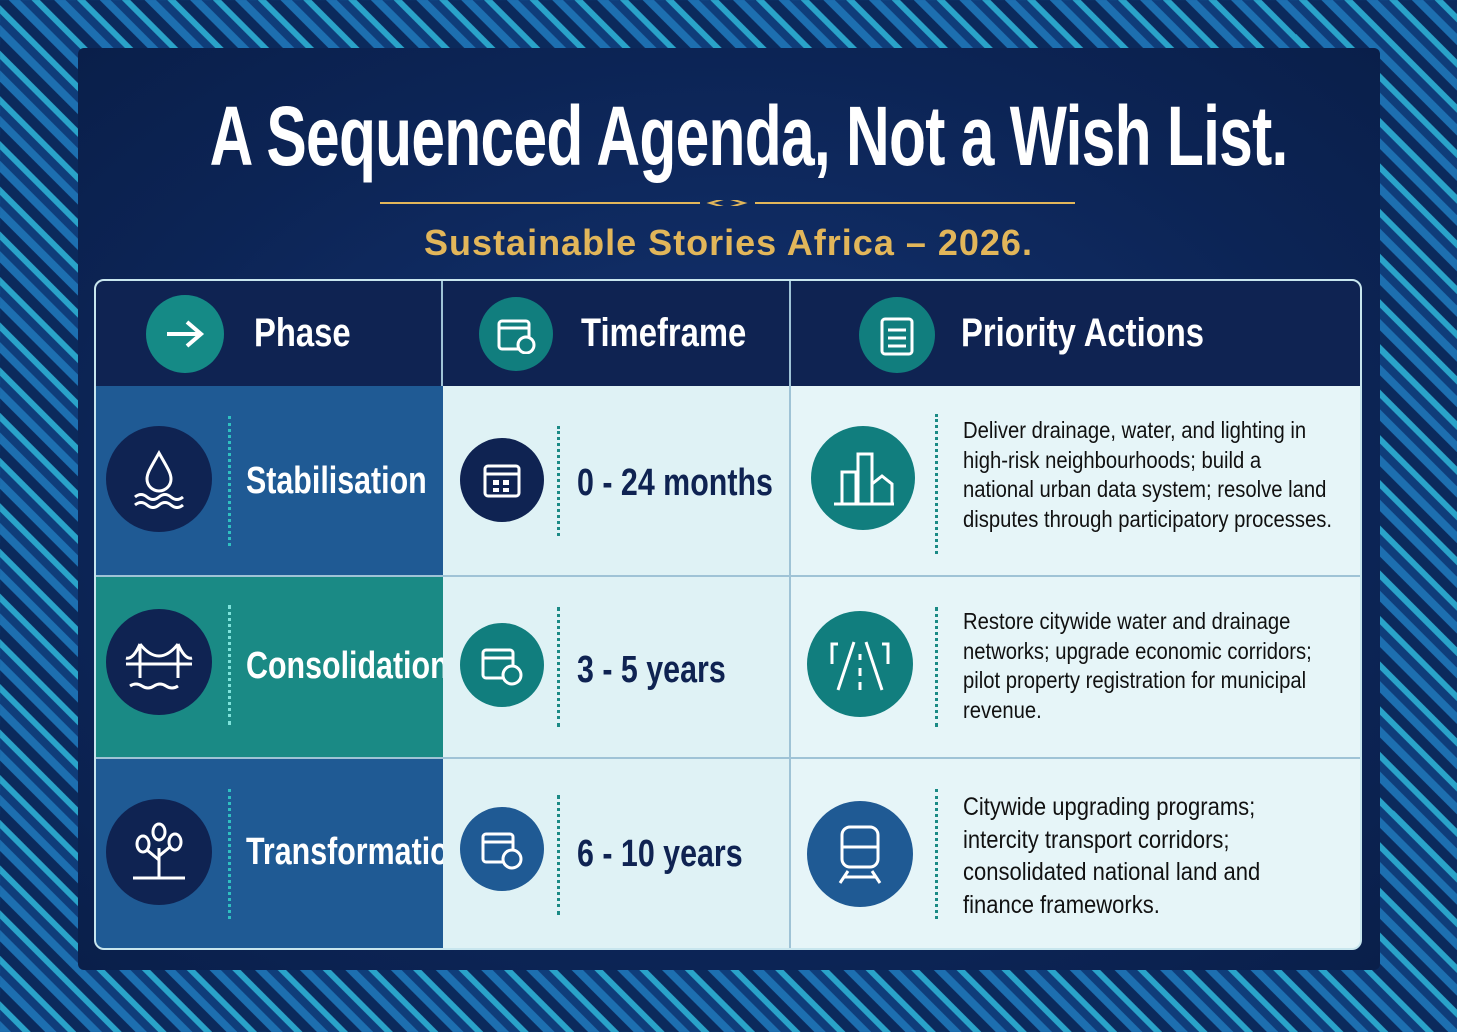  I want to click on timeframe: 6 - 10 years, so click(660, 854).